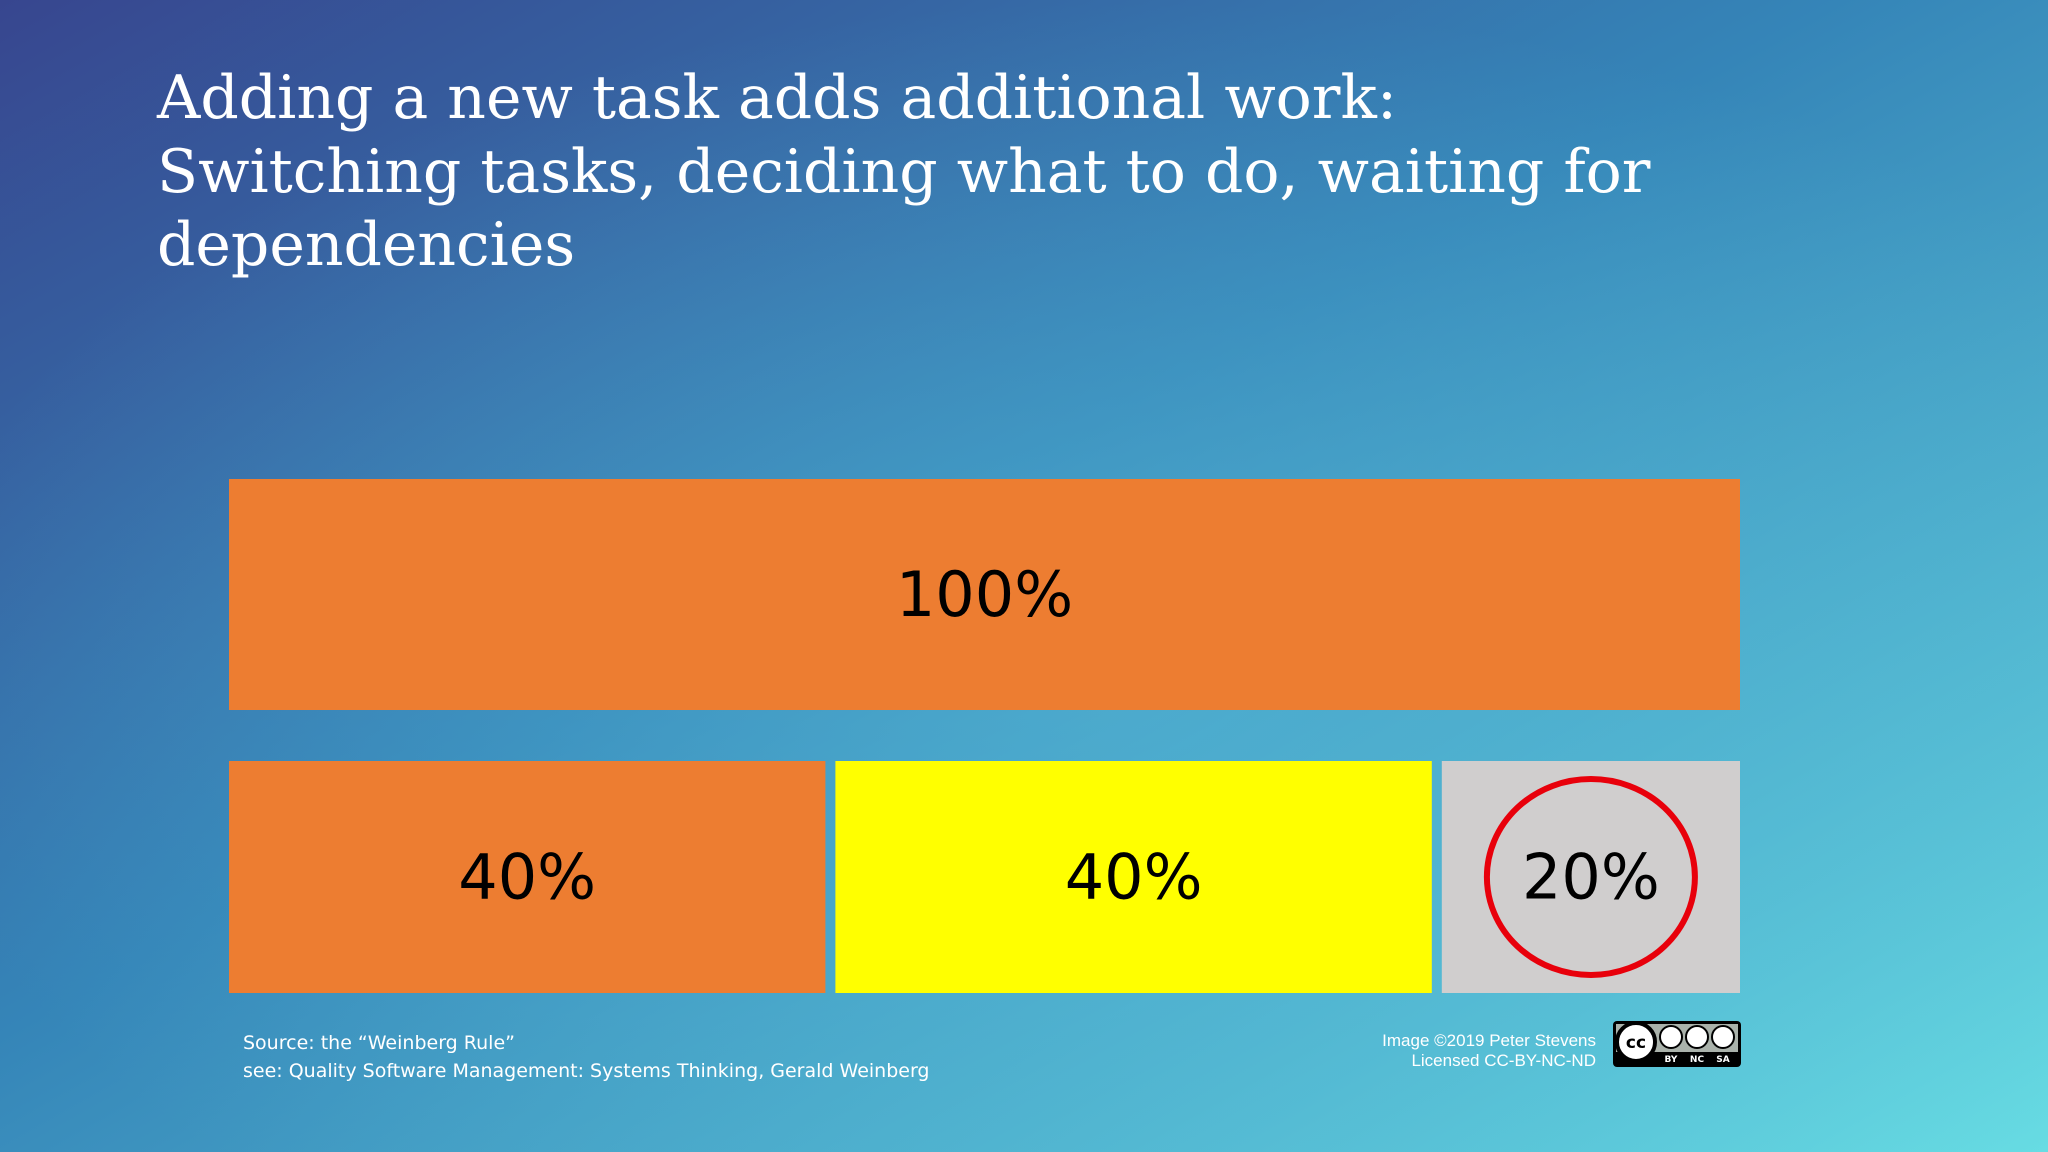  What do you see at coordinates (1503, 1060) in the screenshot?
I see `credit-line: Licensed CC-BY-NC-ND` at bounding box center [1503, 1060].